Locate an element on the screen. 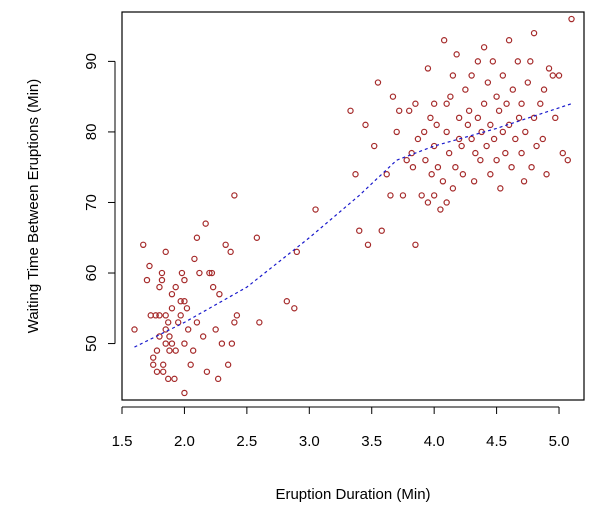 This screenshot has width=591, height=522. x-tick-label: 2.5 is located at coordinates (246, 441).